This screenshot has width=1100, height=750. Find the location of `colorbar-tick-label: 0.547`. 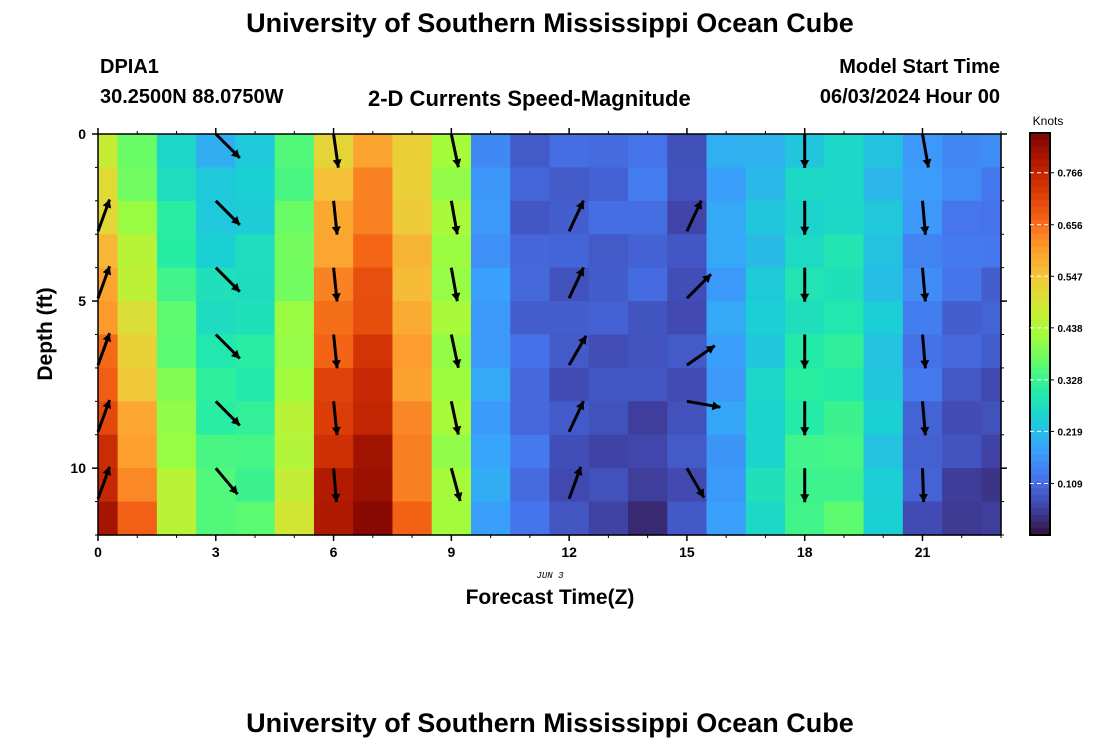

colorbar-tick-label: 0.547 is located at coordinates (1069, 277).